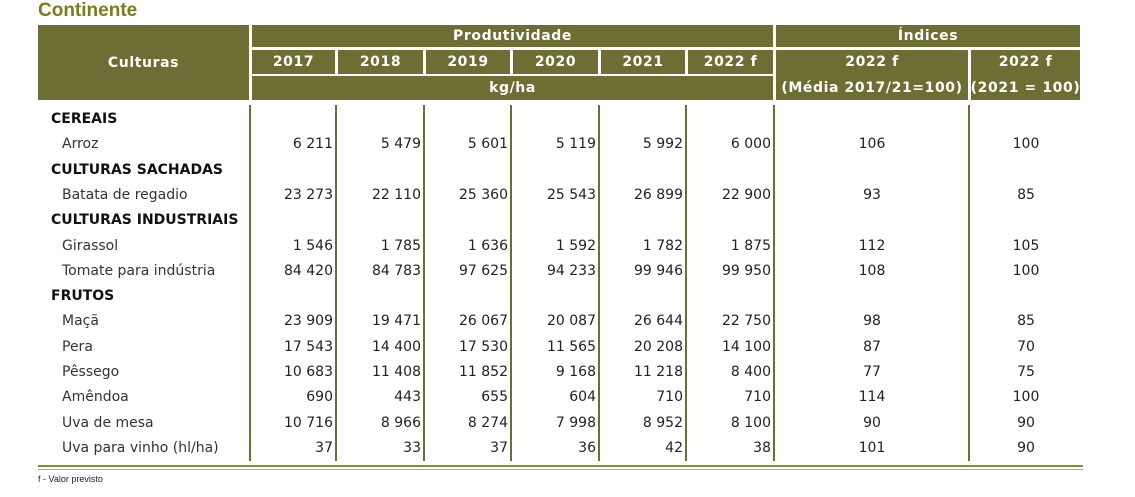 This screenshot has width=1135, height=497. What do you see at coordinates (483, 372) in the screenshot?
I see `value-cell: 11 852` at bounding box center [483, 372].